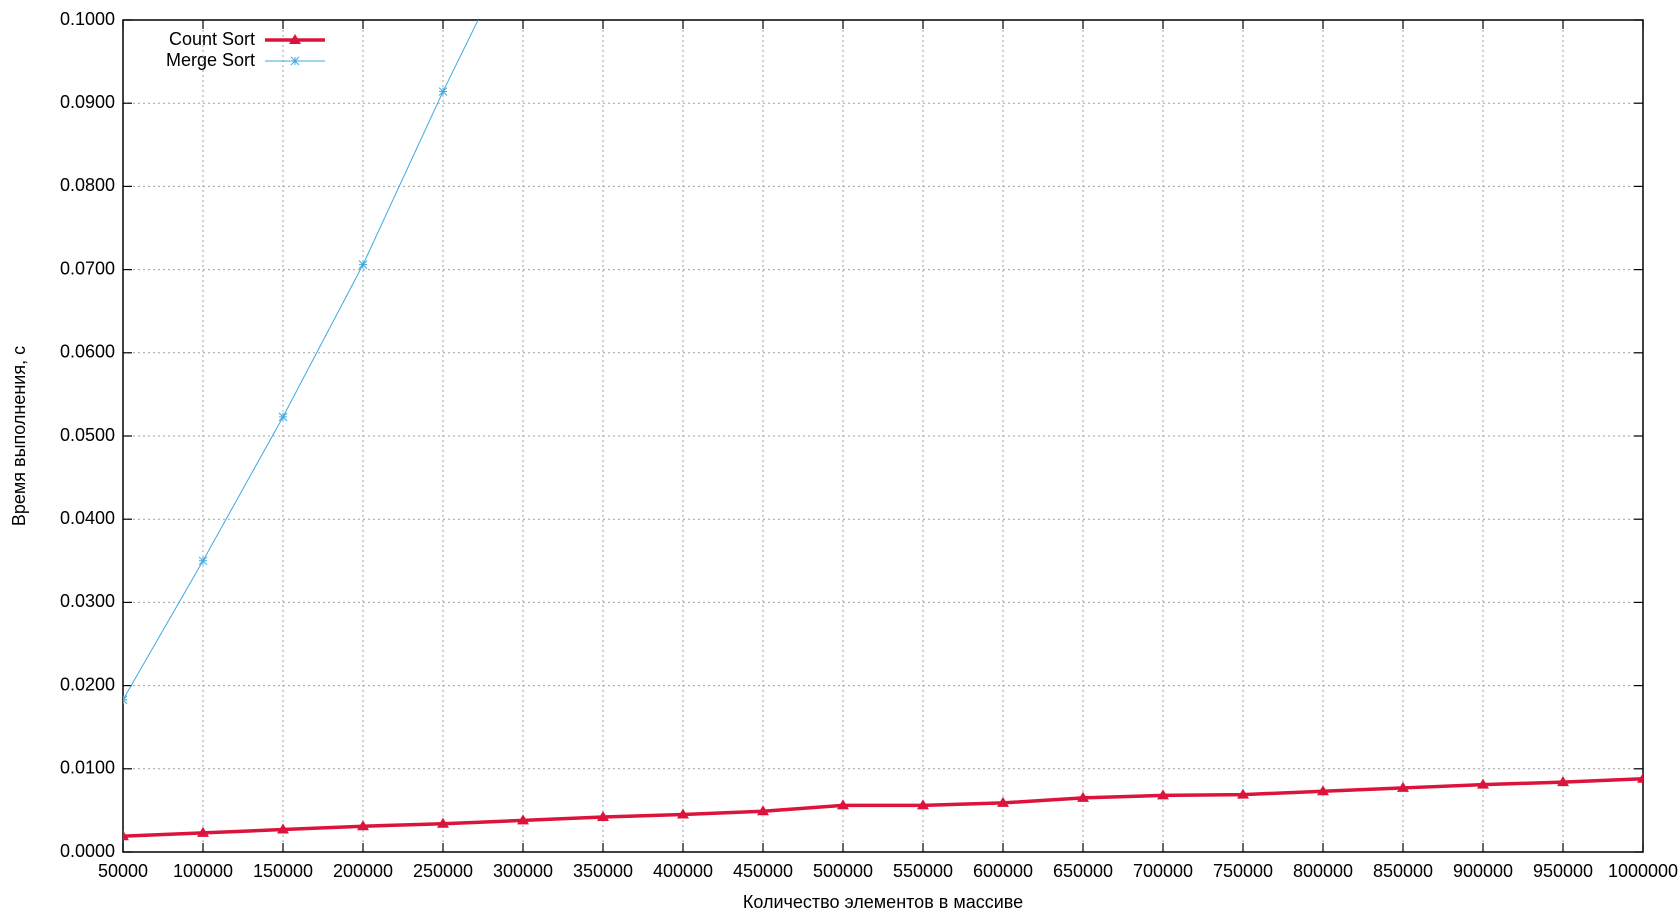 The height and width of the screenshot is (920, 1680). I want to click on x-tick-label: 1000000, so click(1643, 871).